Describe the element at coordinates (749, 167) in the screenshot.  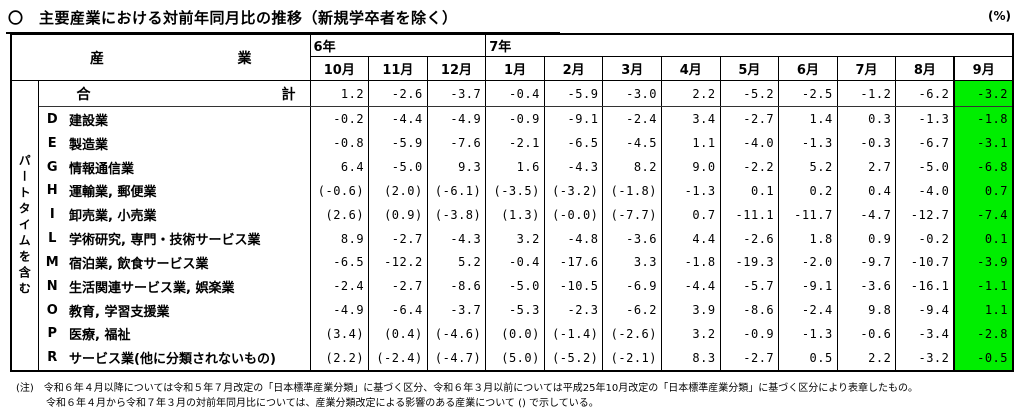
I see `value-cell: -2.2` at that location.